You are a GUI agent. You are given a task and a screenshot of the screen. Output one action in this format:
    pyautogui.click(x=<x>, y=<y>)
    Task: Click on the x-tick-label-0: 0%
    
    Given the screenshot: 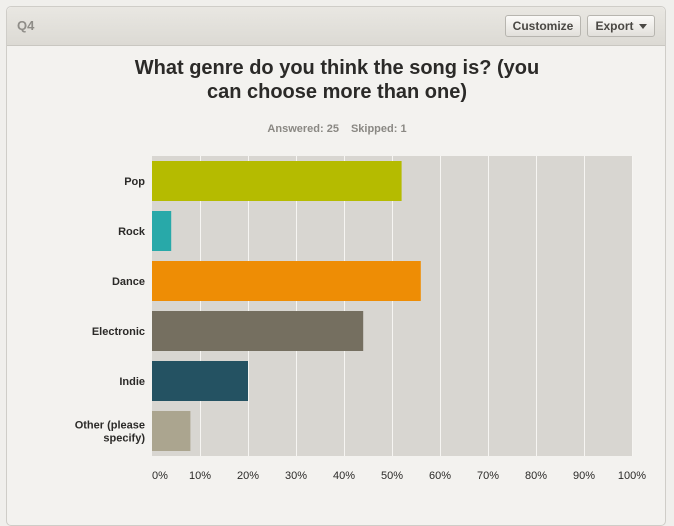 What is the action you would take?
    pyautogui.click(x=160, y=476)
    